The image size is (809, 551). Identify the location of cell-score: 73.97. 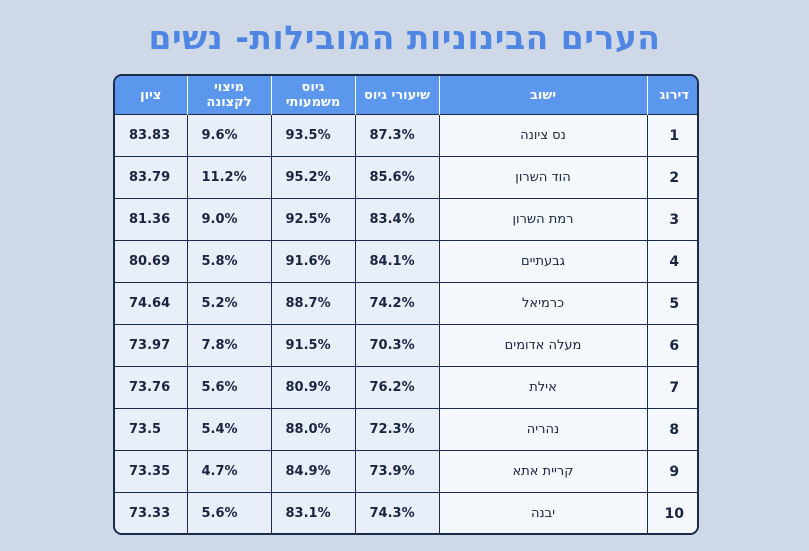
(151, 345).